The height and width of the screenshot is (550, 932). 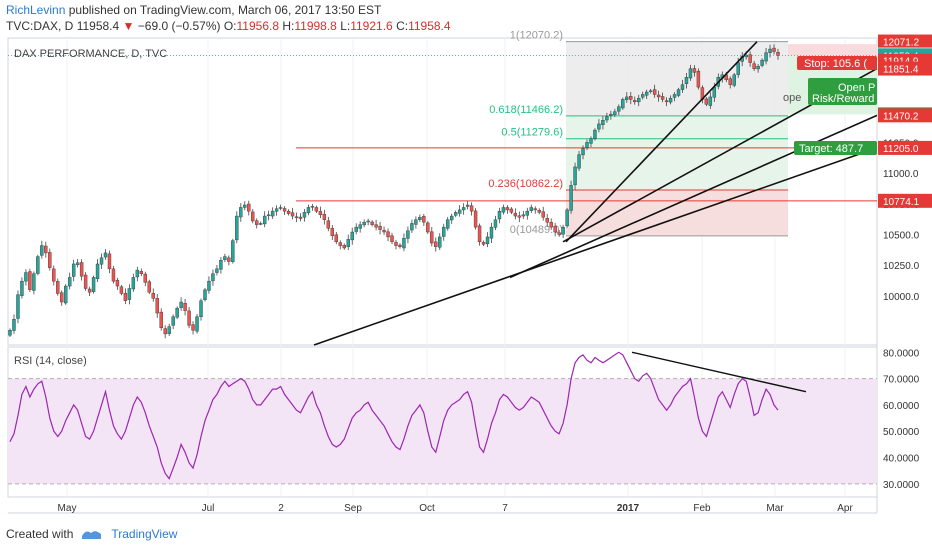 I want to click on x-tick-label: 2, so click(x=281, y=508).